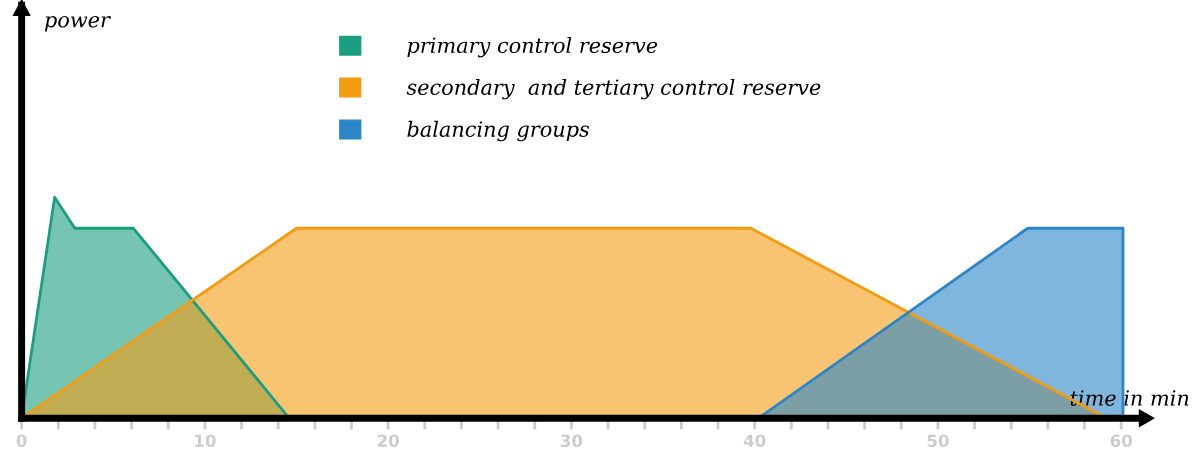 The width and height of the screenshot is (1202, 472). Describe the element at coordinates (532, 47) in the screenshot. I see `legend-label: primary control reserve` at that location.